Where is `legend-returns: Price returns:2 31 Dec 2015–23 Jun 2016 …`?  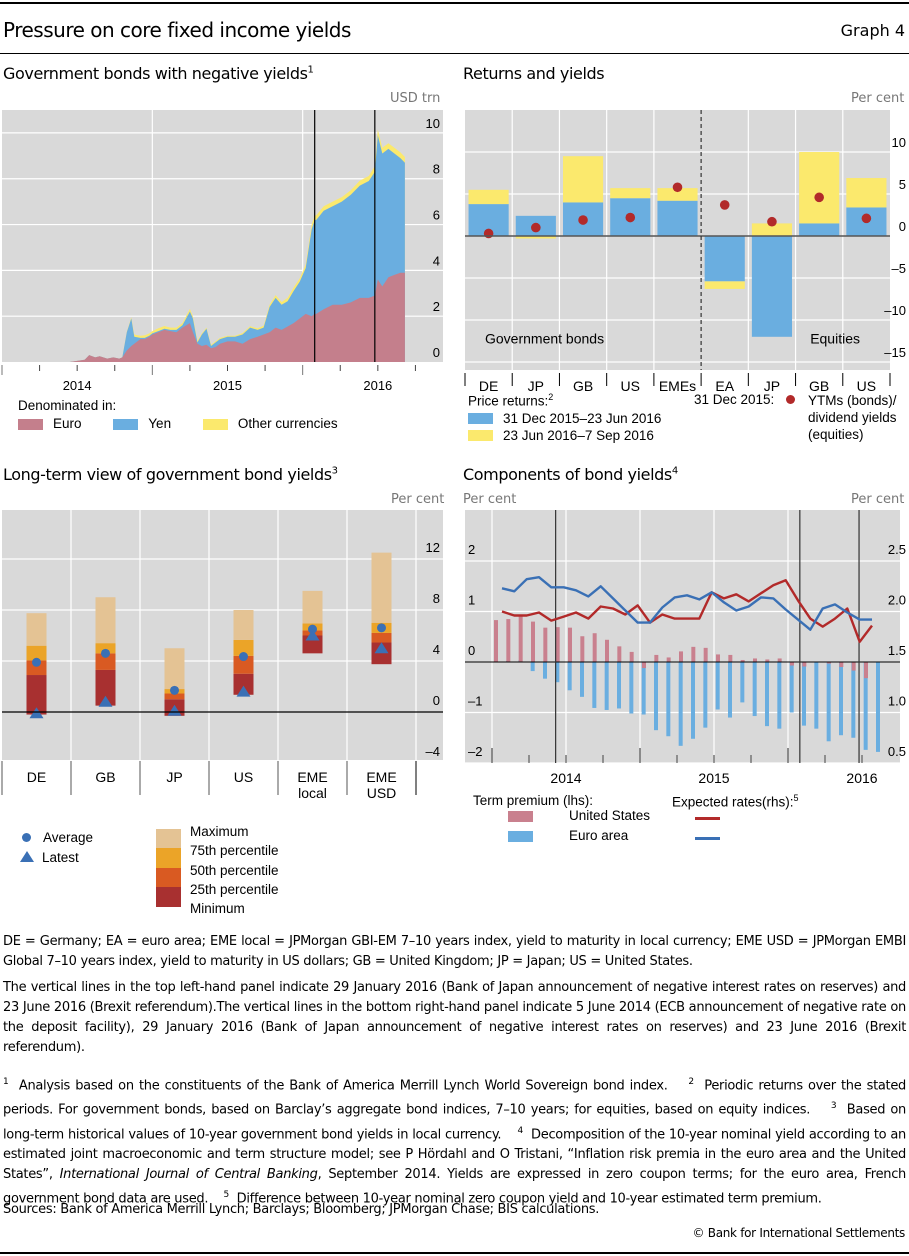 legend-returns: Price returns:2 31 Dec 2015–23 Jun 2016 … is located at coordinates (565, 417).